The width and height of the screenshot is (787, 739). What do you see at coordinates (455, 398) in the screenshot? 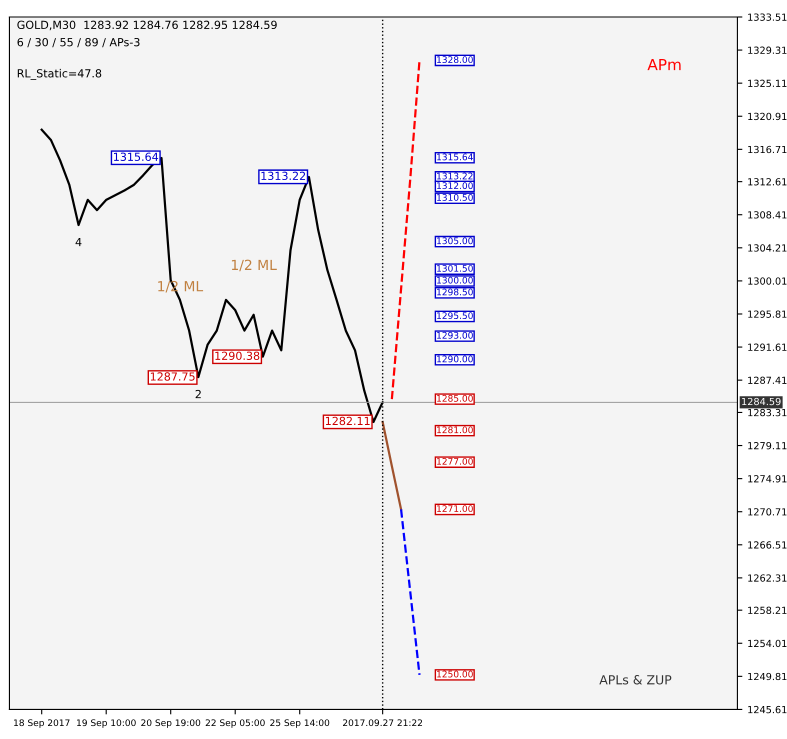
I see `annotation: 1285.00` at bounding box center [455, 398].